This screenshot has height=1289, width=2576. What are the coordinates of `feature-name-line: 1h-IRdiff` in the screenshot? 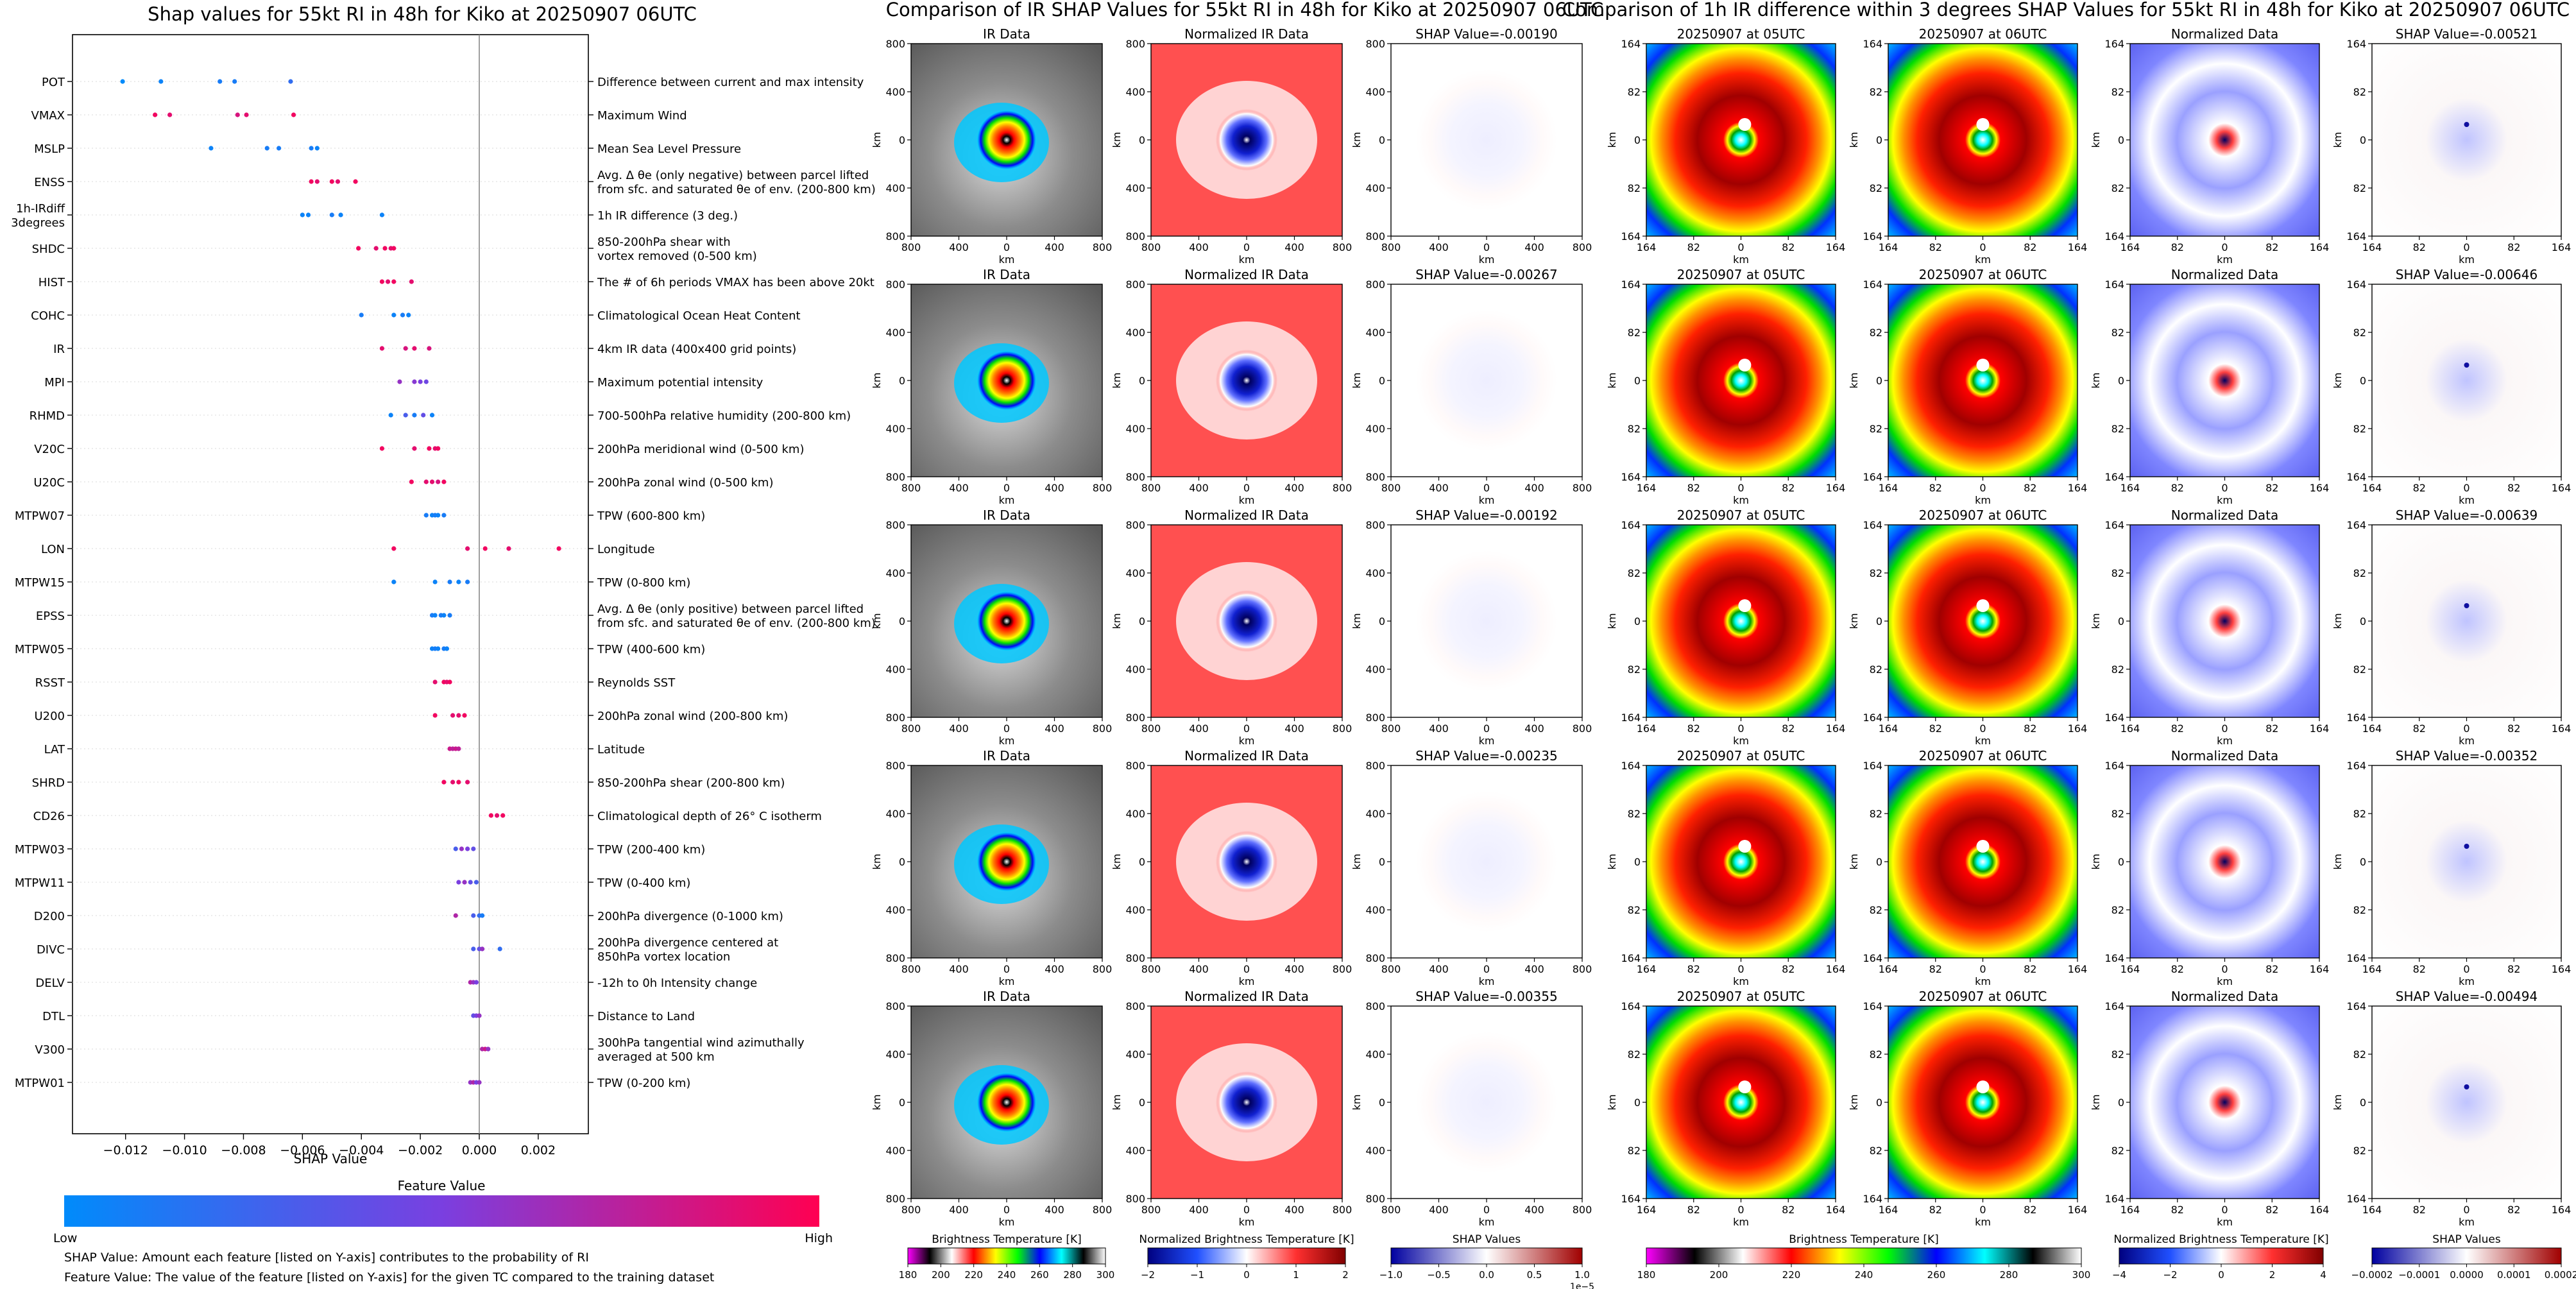 It's located at (40, 209).